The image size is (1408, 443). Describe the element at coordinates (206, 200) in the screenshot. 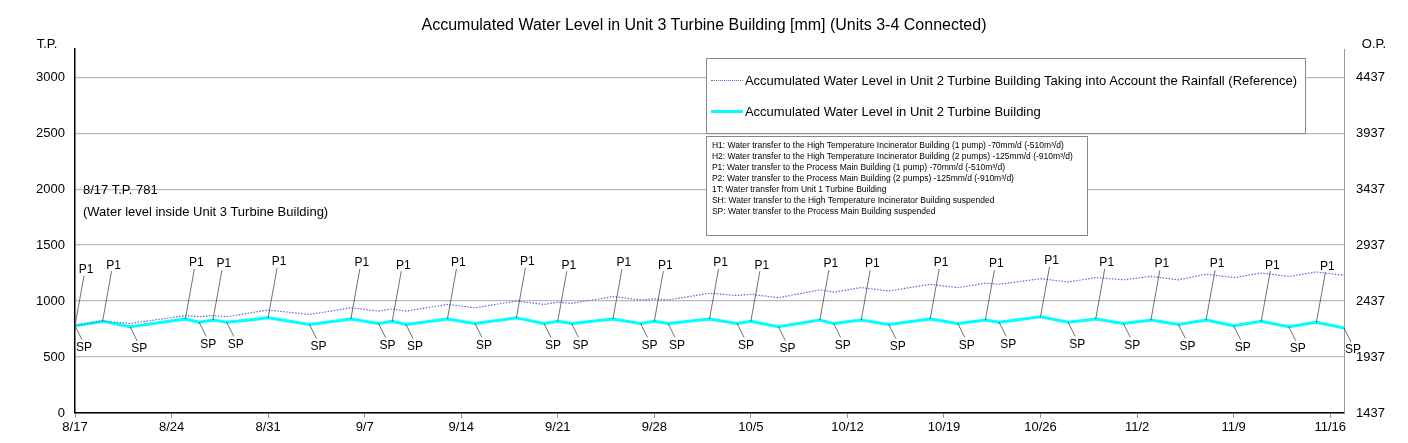

I see `annotation: 8/17 T.P. 781 (Water level inside Unit 3 Turbine Building)` at that location.